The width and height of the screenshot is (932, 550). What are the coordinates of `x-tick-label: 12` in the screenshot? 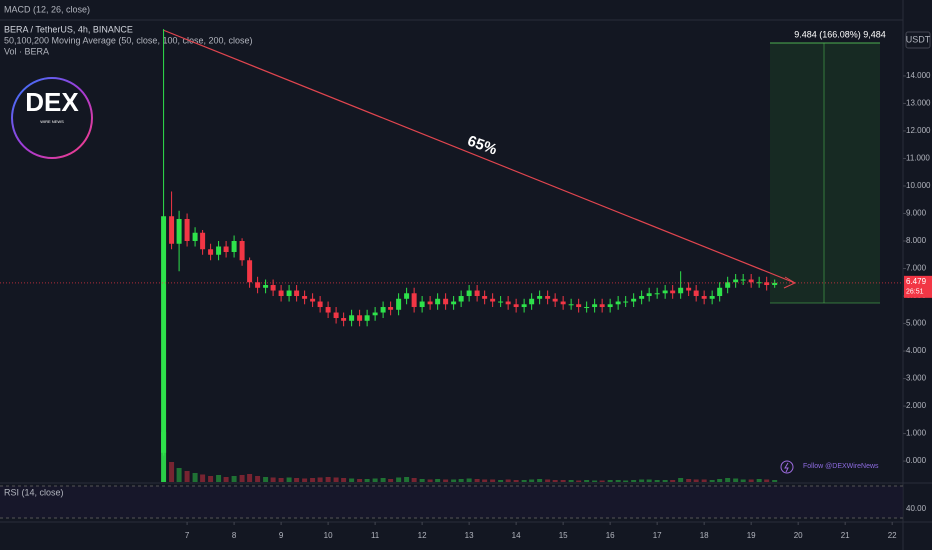 It's located at (422, 535).